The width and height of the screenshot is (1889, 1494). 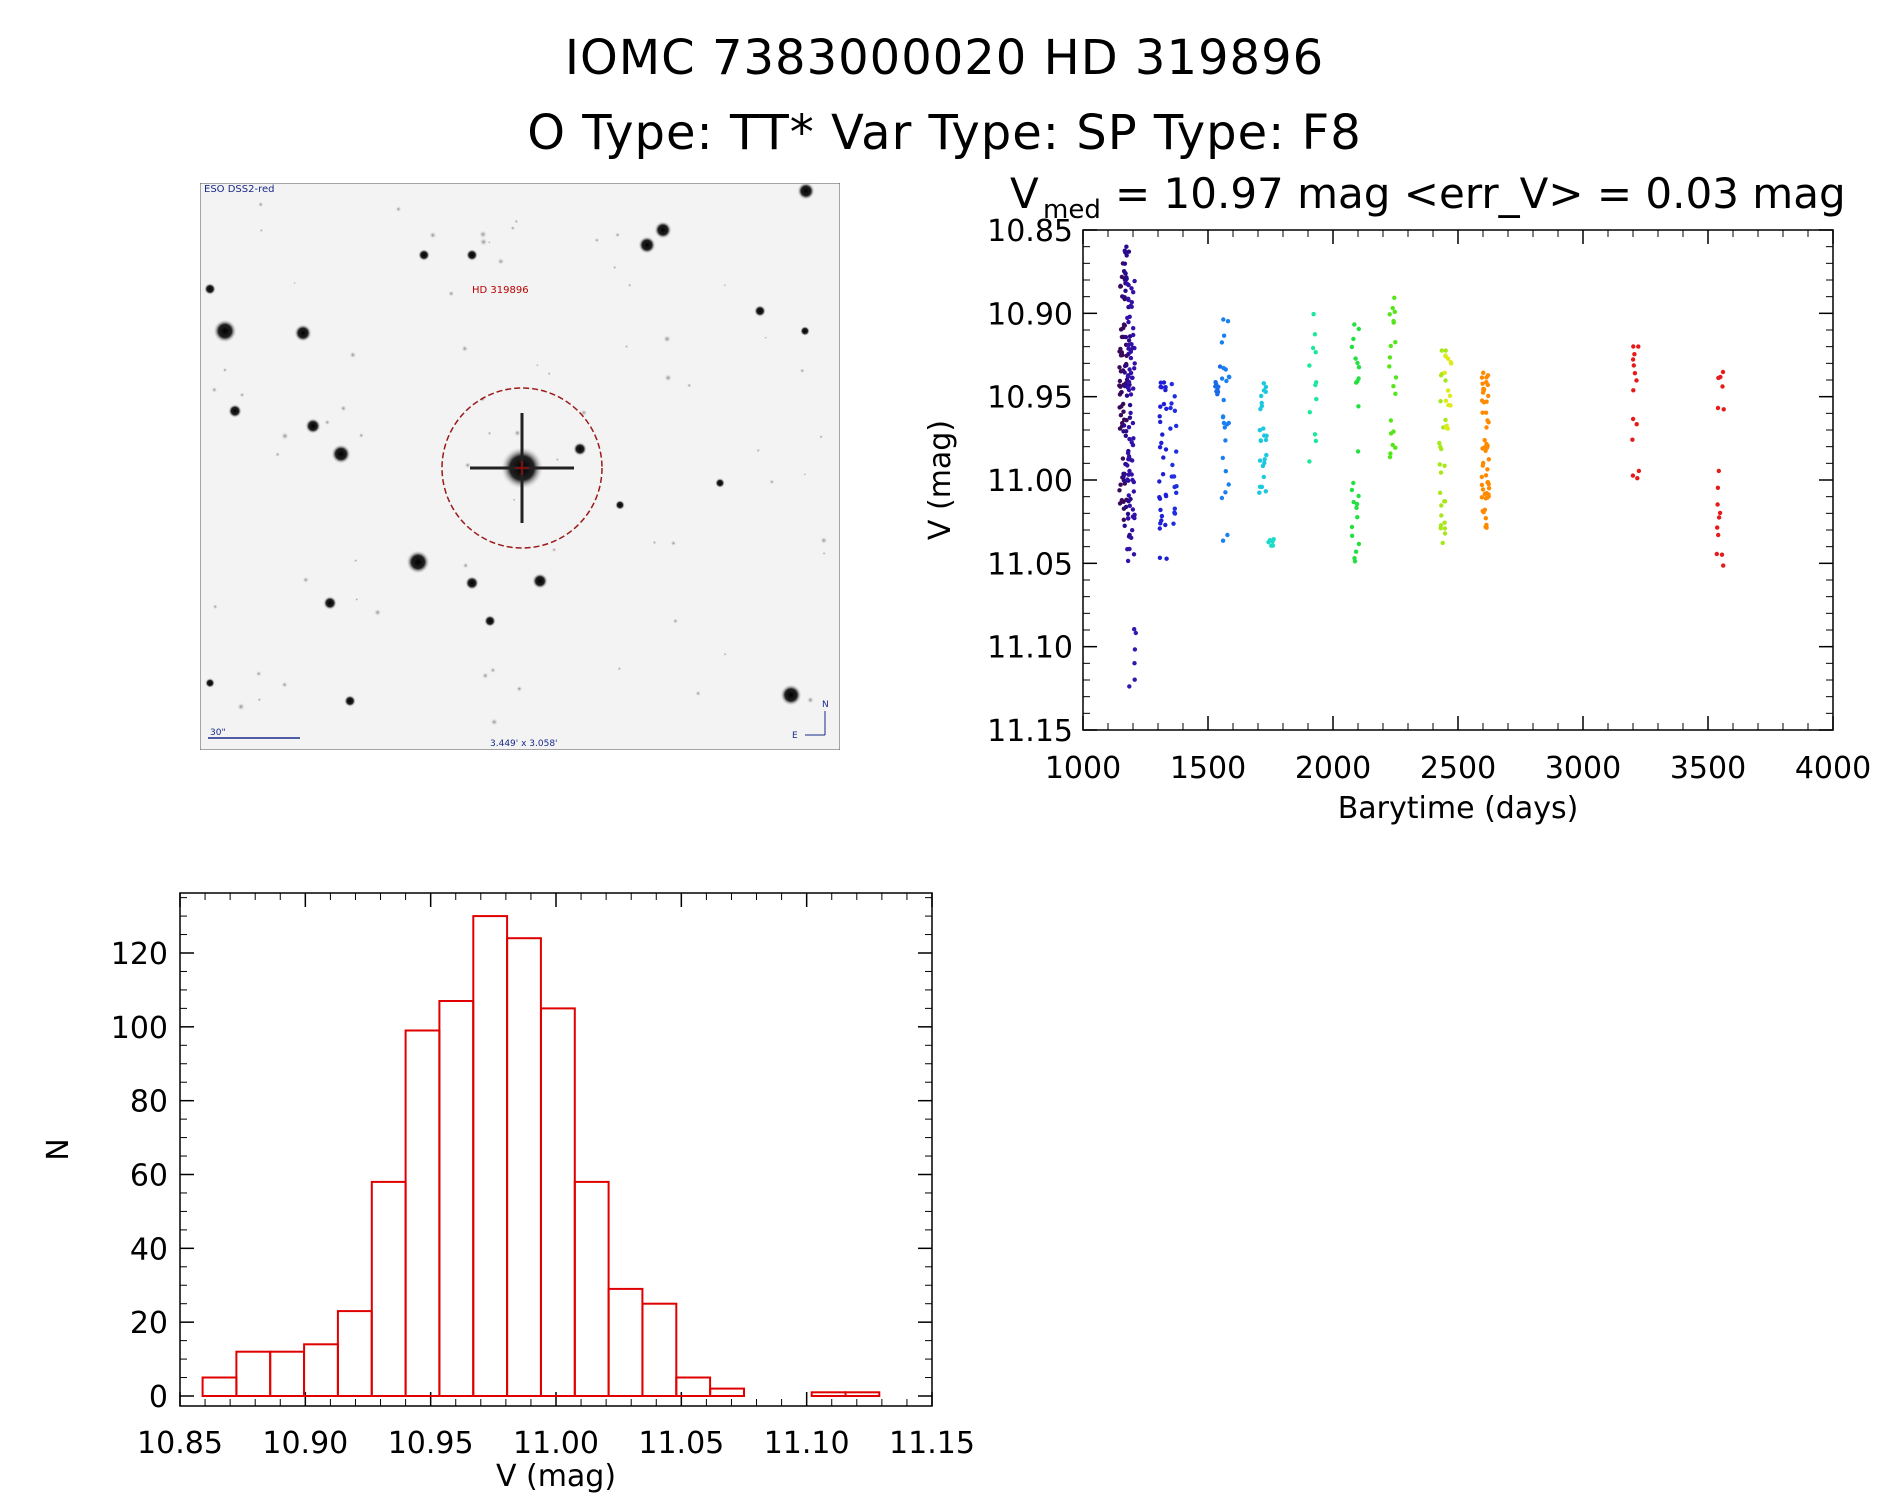 I want to click on fov-label: 3.449' x 3.058', so click(x=524, y=744).